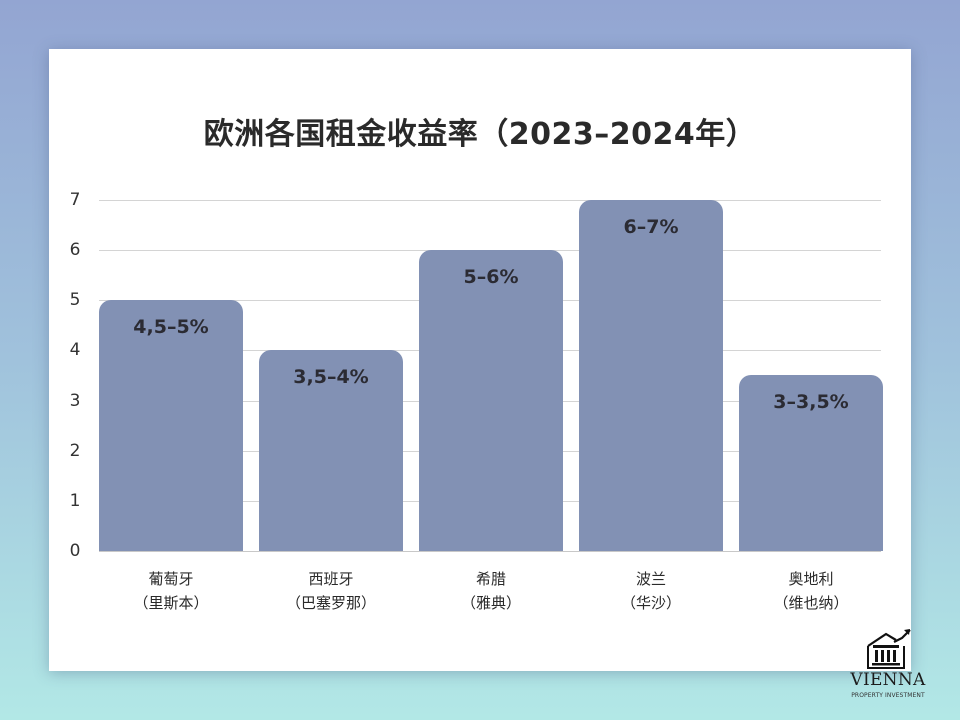 The width and height of the screenshot is (960, 720). I want to click on gridline, so click(490, 200).